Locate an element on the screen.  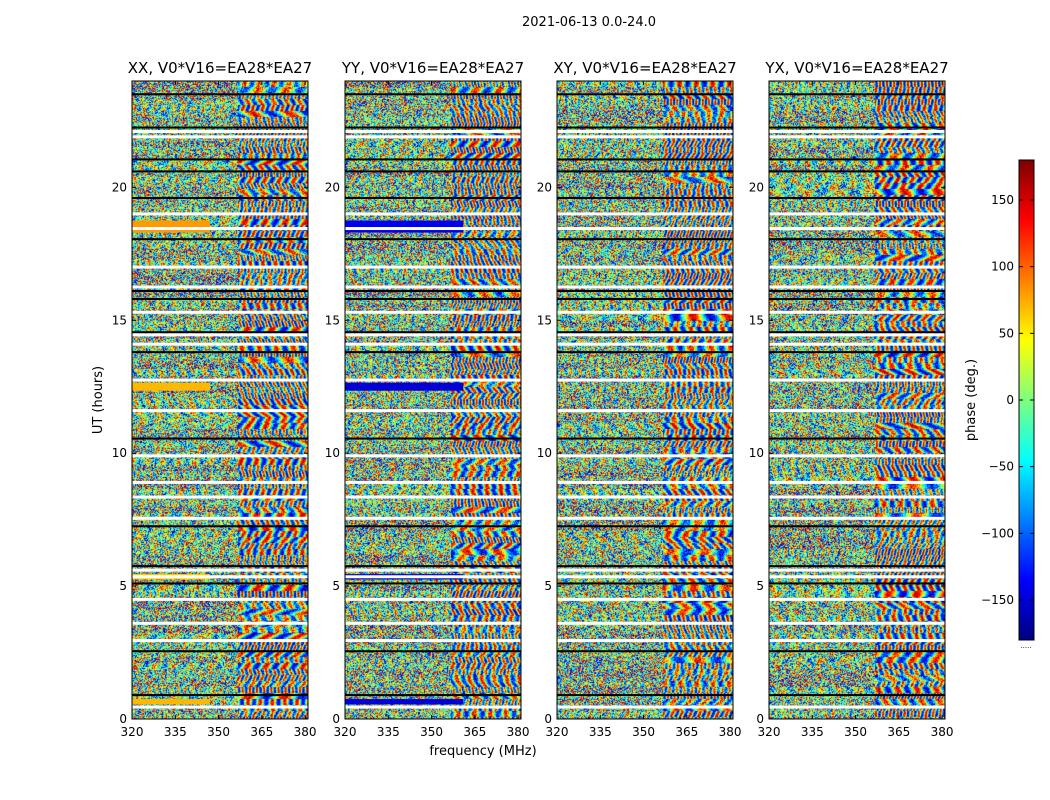
figure-title: 2021-06-13 0.0-24.0 is located at coordinates (589, 22).